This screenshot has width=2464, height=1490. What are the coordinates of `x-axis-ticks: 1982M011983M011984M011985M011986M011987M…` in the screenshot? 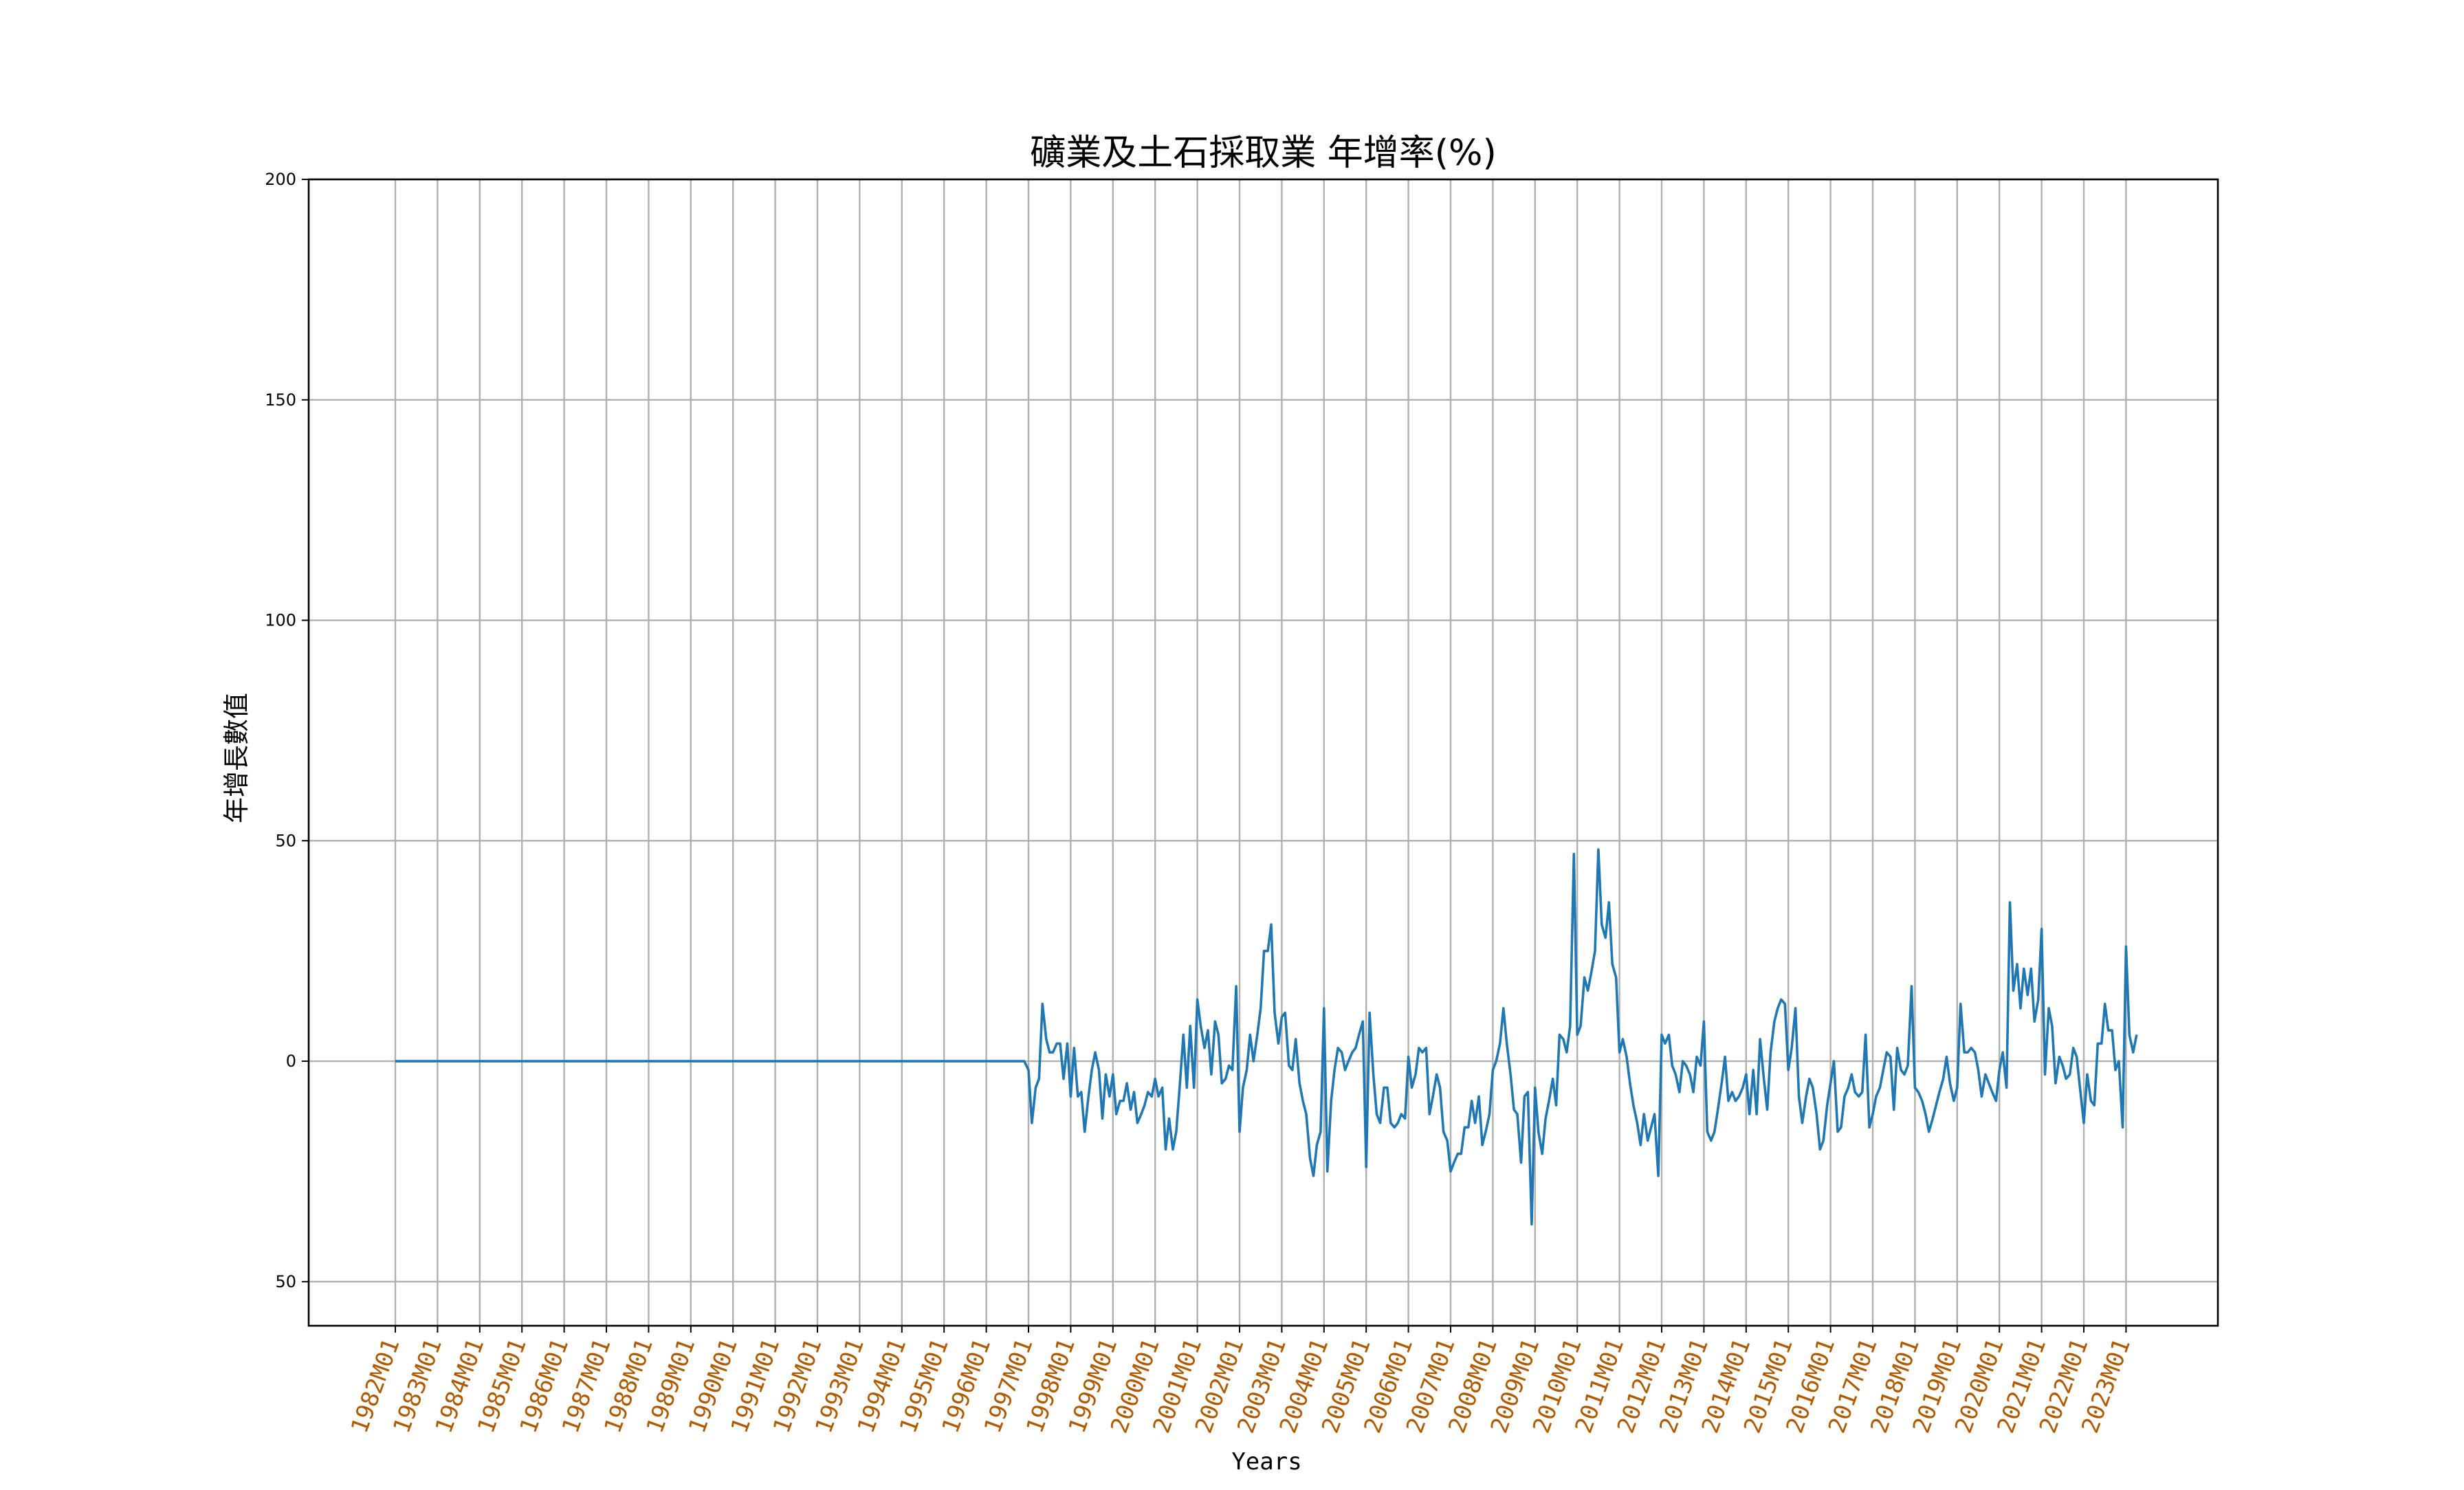 It's located at (1241, 1381).